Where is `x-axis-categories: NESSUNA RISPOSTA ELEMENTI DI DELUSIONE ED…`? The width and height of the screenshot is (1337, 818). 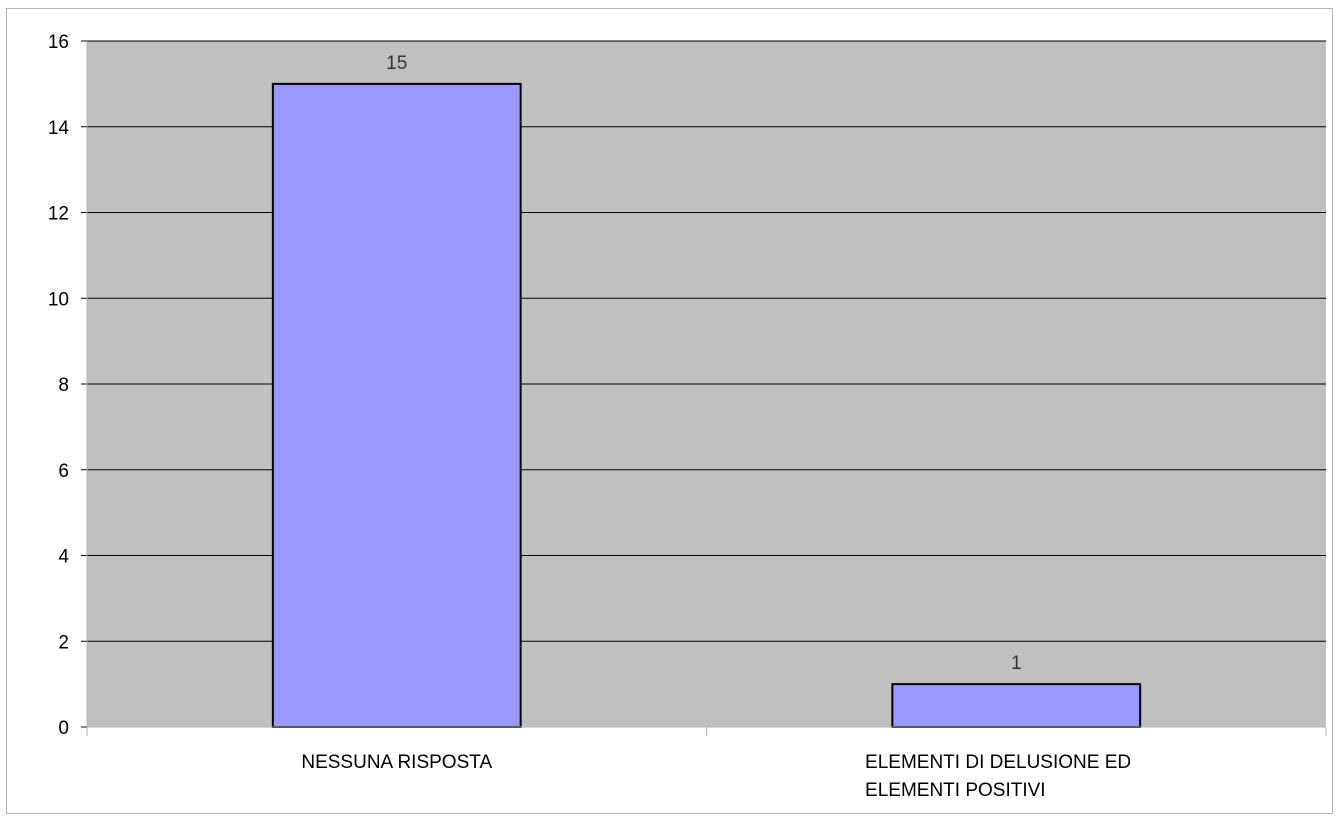
x-axis-categories: NESSUNA RISPOSTA ELEMENTI DI DELUSIONE ED… is located at coordinates (706, 764).